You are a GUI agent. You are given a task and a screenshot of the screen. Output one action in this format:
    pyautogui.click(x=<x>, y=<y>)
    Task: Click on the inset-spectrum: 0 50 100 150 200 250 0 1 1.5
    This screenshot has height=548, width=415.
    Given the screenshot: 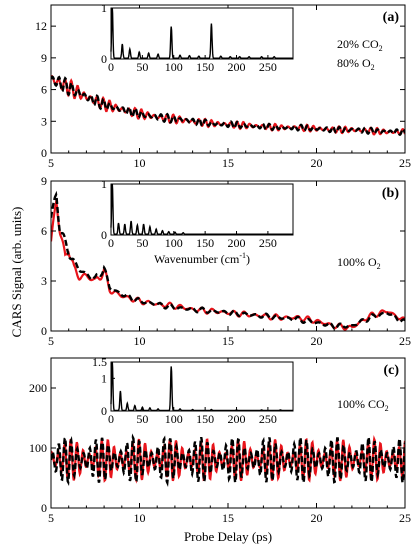 What is the action you would take?
    pyautogui.click(x=193, y=390)
    